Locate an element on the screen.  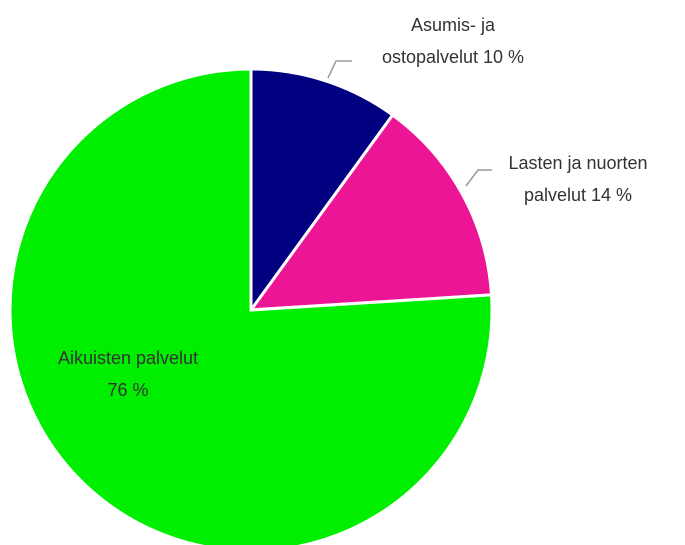
slice-label: Lasten ja nuorten palvelut 14 % is located at coordinates (578, 179).